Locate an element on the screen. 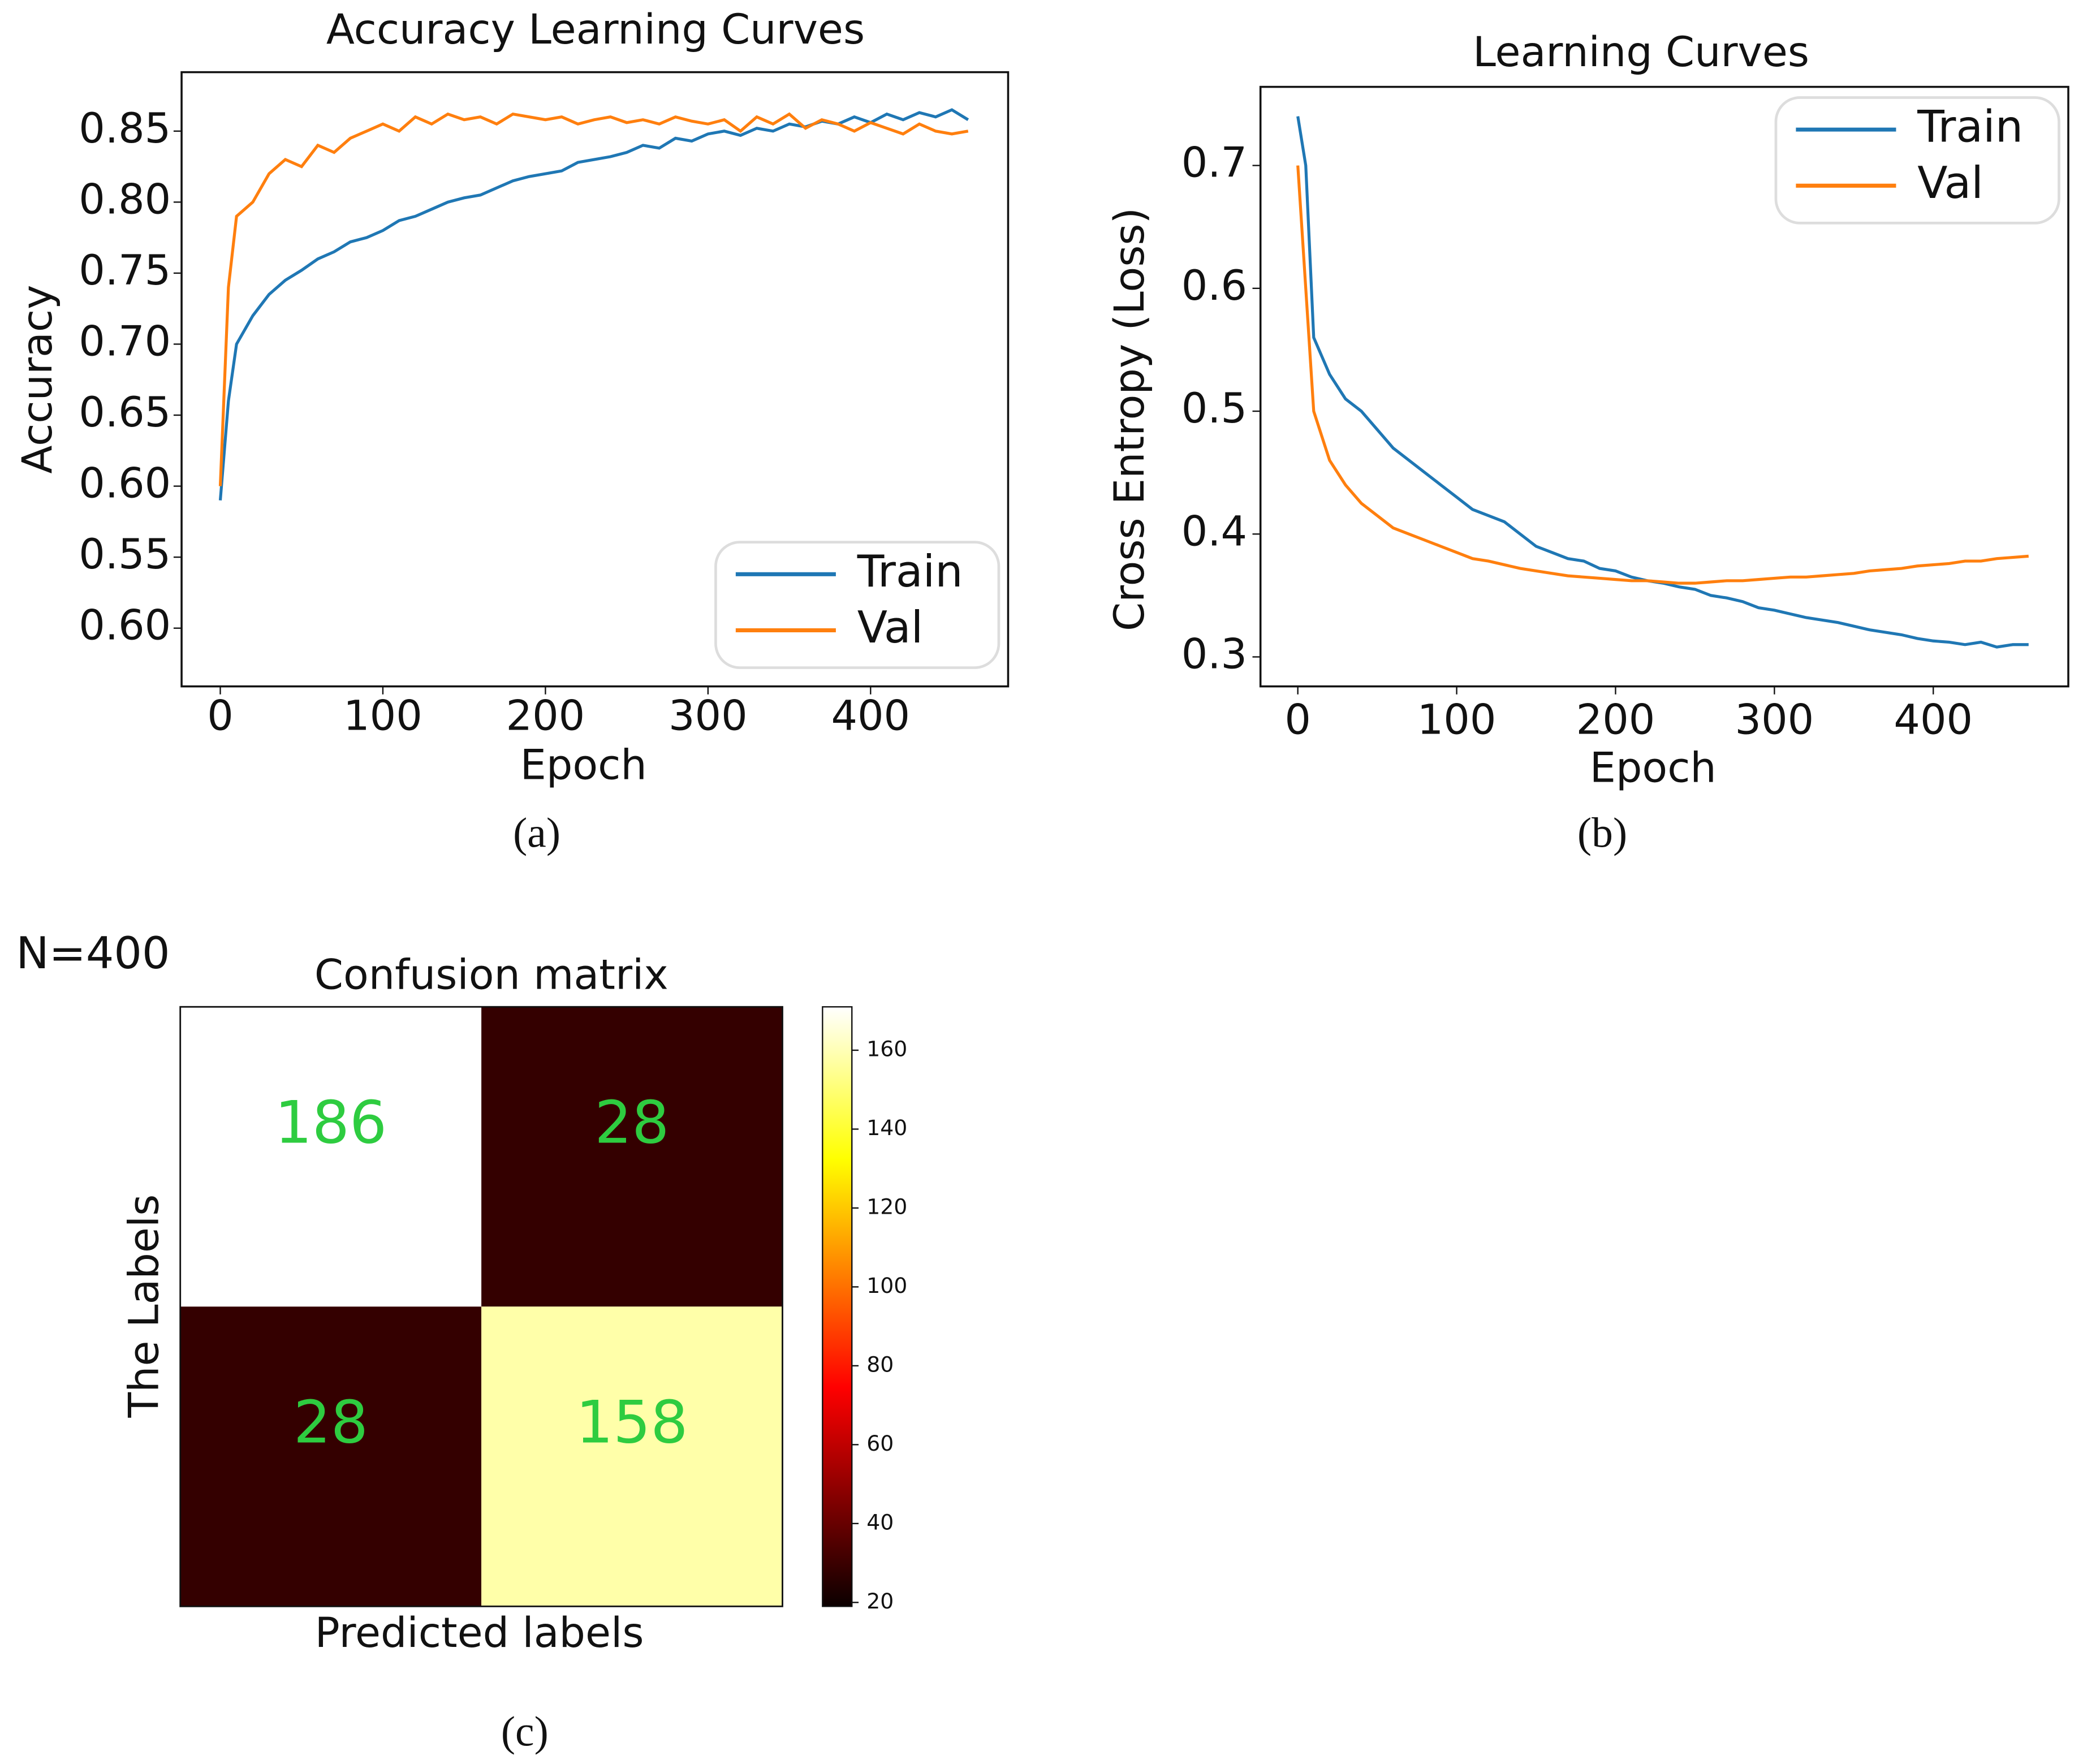 This screenshot has height=1764, width=2083. y-tick-label: 0.80 is located at coordinates (125, 199).